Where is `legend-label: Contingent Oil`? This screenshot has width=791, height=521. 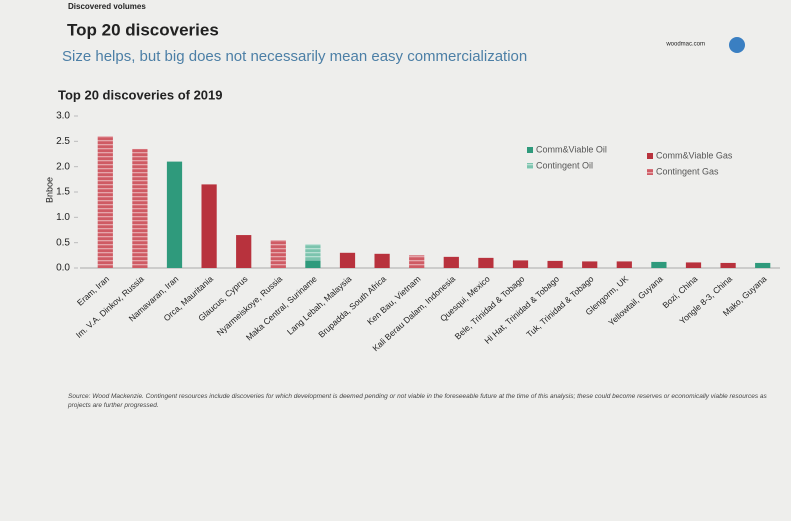
legend-label: Contingent Oil is located at coordinates (564, 165).